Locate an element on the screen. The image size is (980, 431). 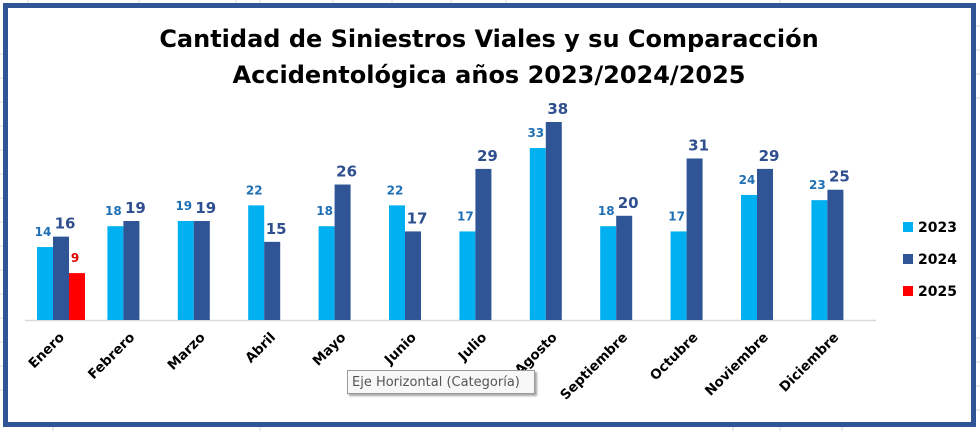
bar-2024-agosto is located at coordinates (553, 221).